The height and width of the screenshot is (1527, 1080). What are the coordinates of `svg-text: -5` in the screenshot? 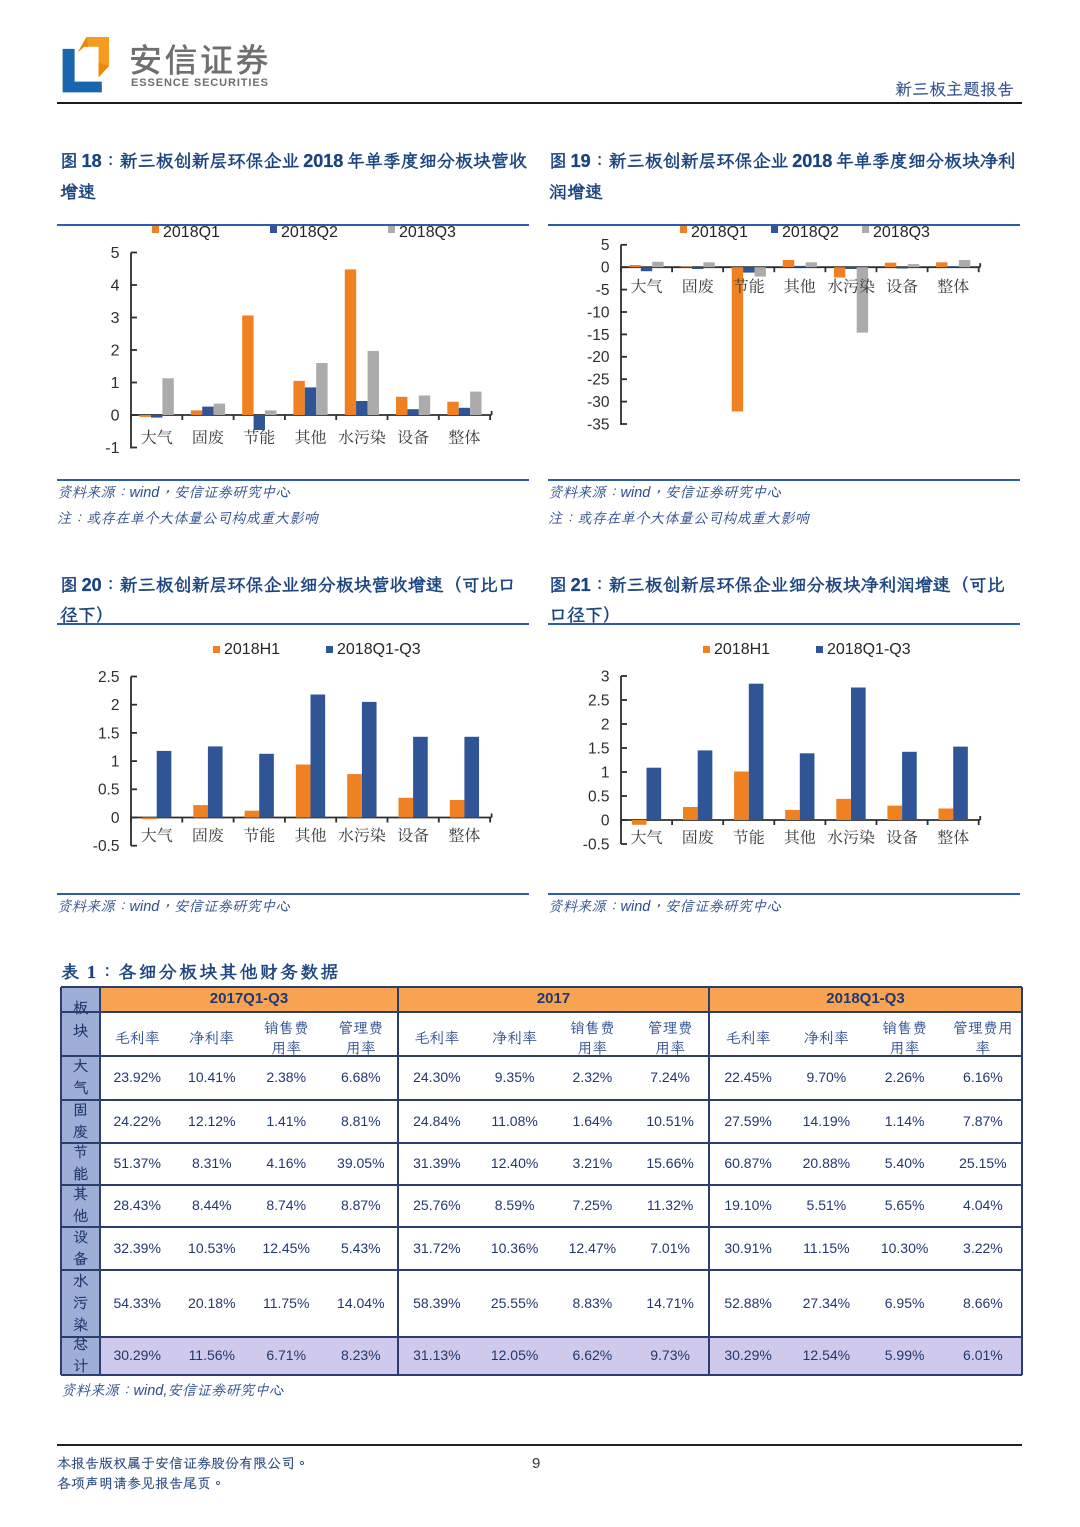 It's located at (603, 290).